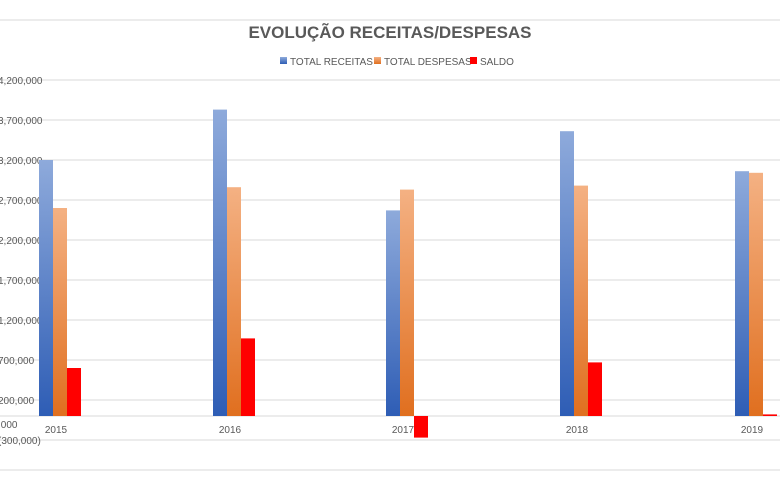 This screenshot has height=497, width=780. Describe the element at coordinates (17, 361) in the screenshot. I see `y-tick-label: 700,000` at that location.